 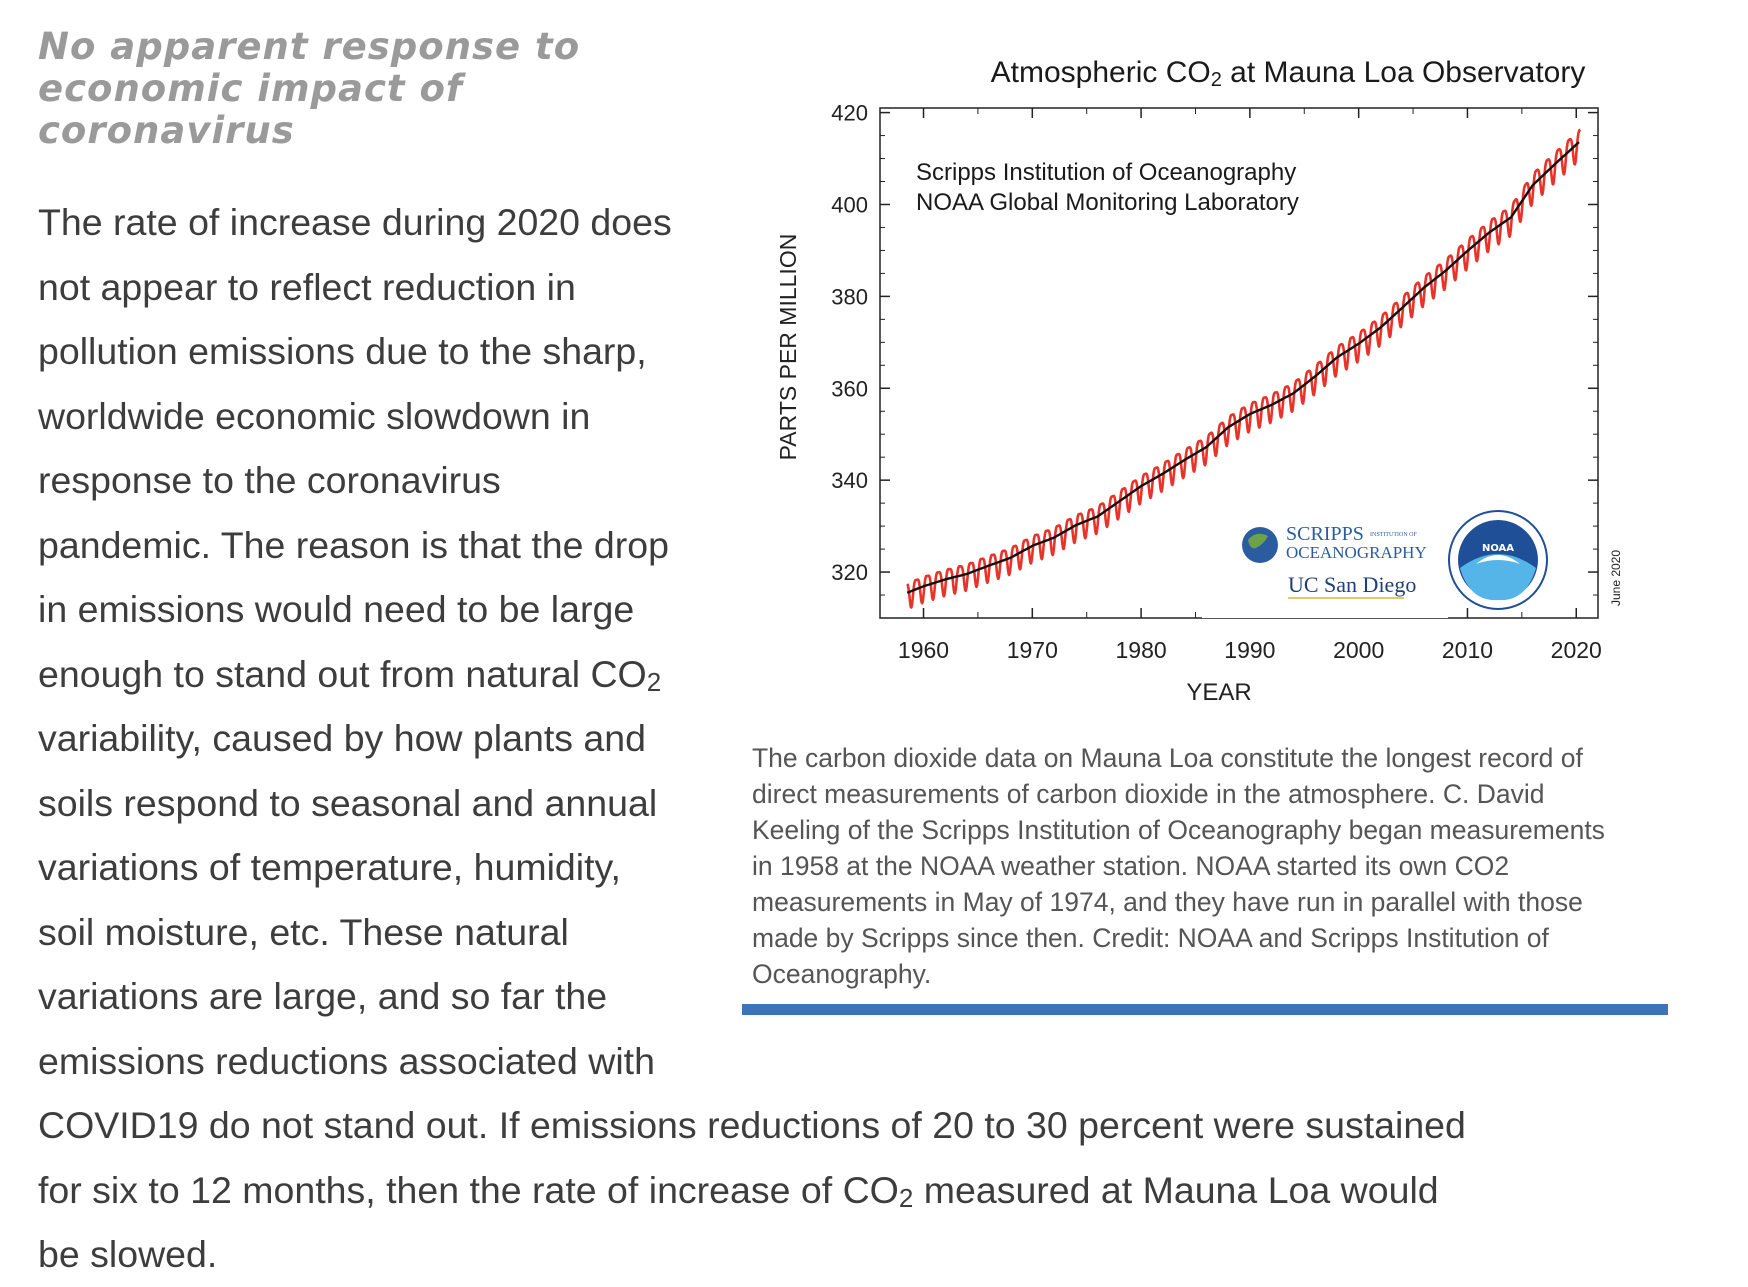 I want to click on body-line: The rate of increase during 2020 does, so click(x=355, y=222).